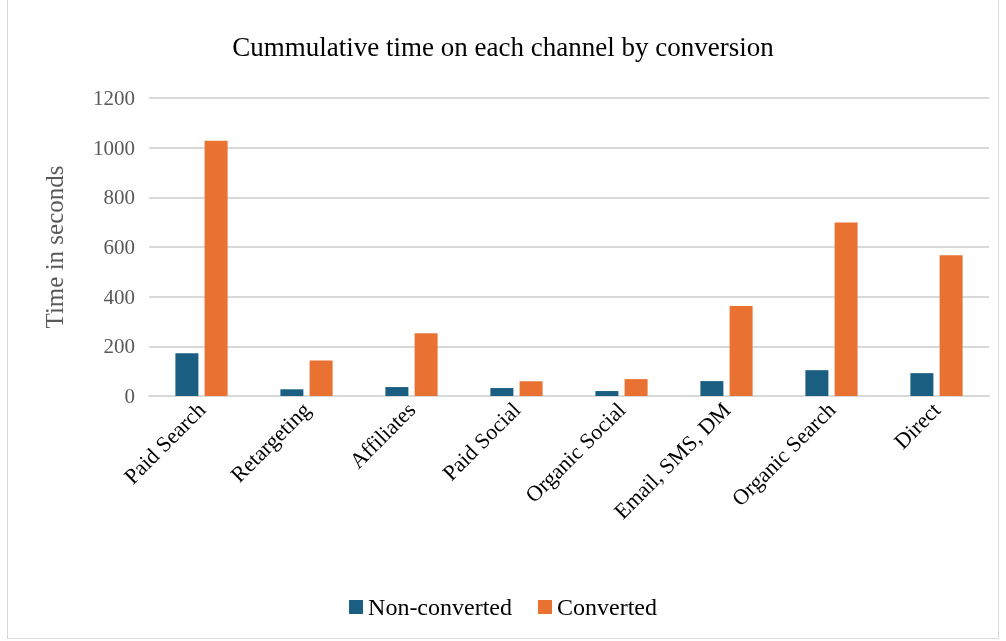 This screenshot has width=1006, height=641. I want to click on y-tick-label: 1000, so click(114, 147).